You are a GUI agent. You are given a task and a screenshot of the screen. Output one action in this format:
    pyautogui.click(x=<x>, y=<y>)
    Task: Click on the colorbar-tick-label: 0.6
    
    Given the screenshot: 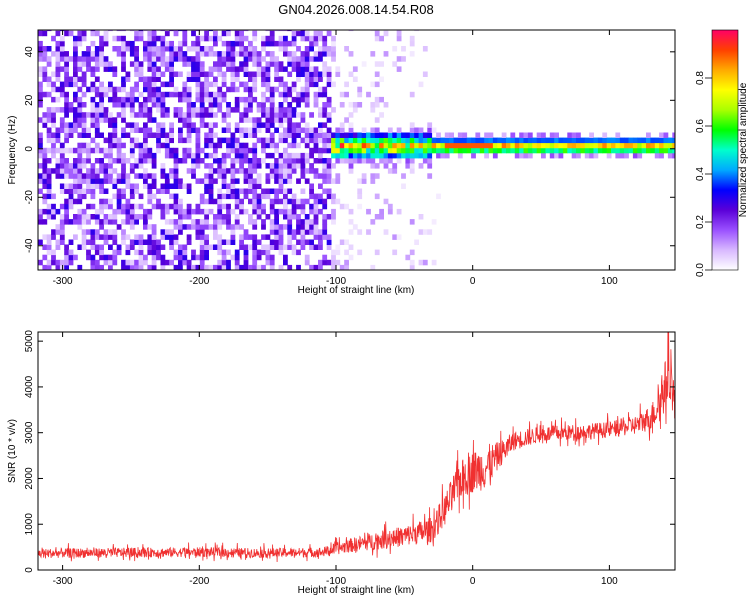 What is the action you would take?
    pyautogui.click(x=700, y=126)
    